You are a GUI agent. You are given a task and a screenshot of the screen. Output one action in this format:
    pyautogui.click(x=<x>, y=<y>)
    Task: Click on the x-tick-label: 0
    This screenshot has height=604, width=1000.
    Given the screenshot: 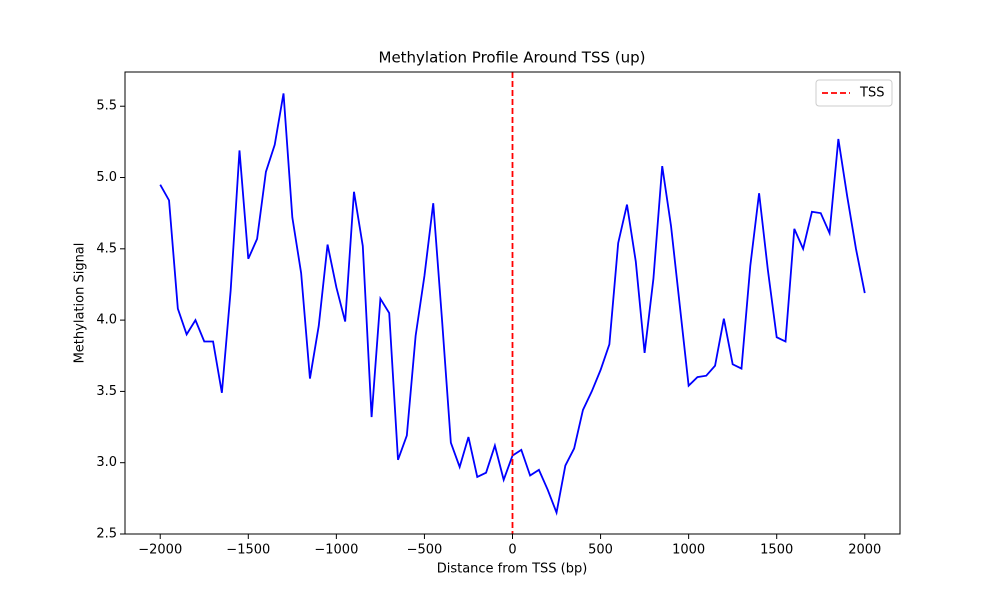 What is the action you would take?
    pyautogui.click(x=512, y=550)
    